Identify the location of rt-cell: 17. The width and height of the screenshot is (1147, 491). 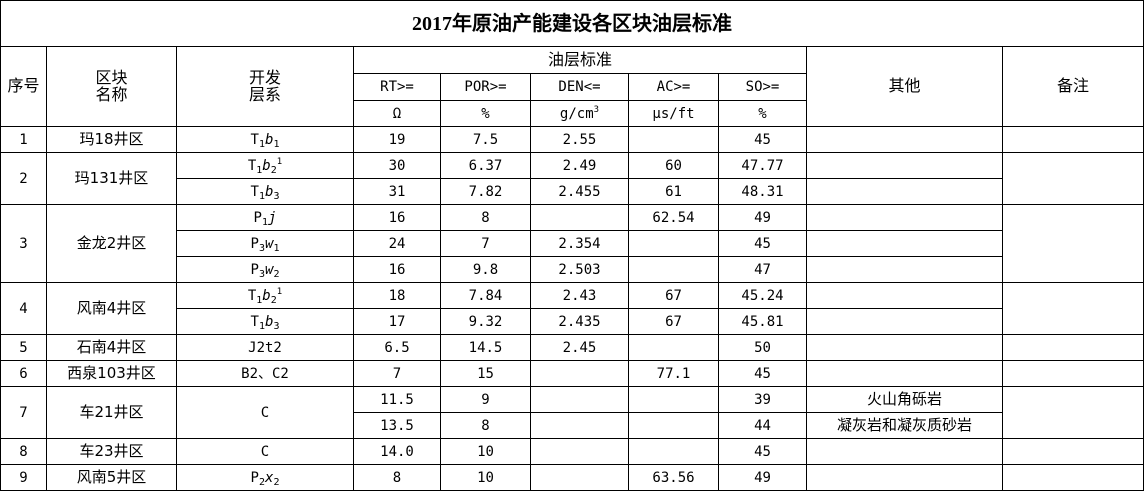
(397, 321).